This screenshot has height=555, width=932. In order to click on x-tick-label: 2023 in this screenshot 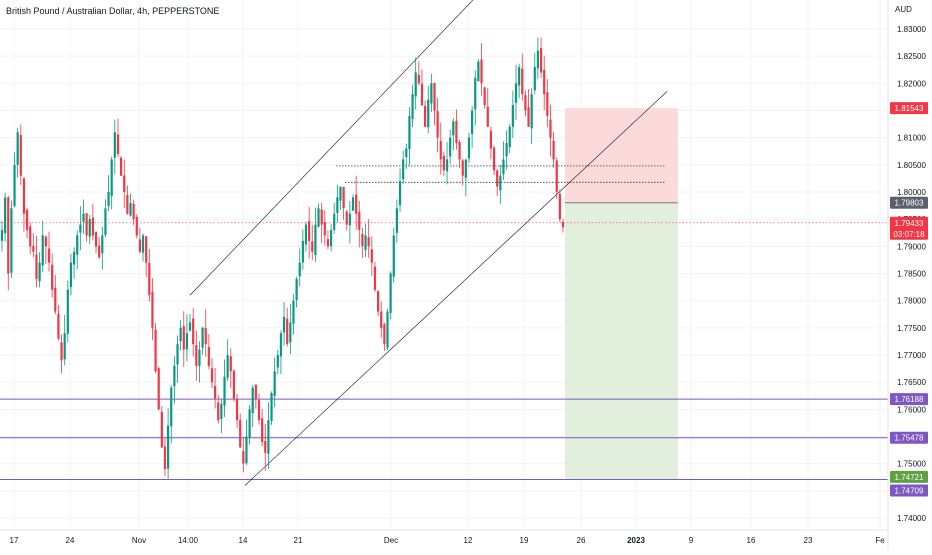, I will do `click(636, 540)`.